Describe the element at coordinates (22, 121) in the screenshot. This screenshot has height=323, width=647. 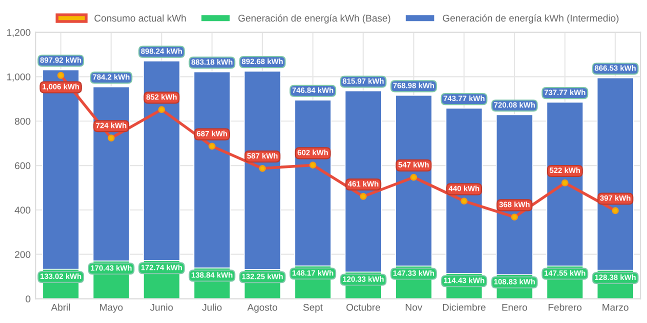
I see `y-tick-label: 800` at that location.